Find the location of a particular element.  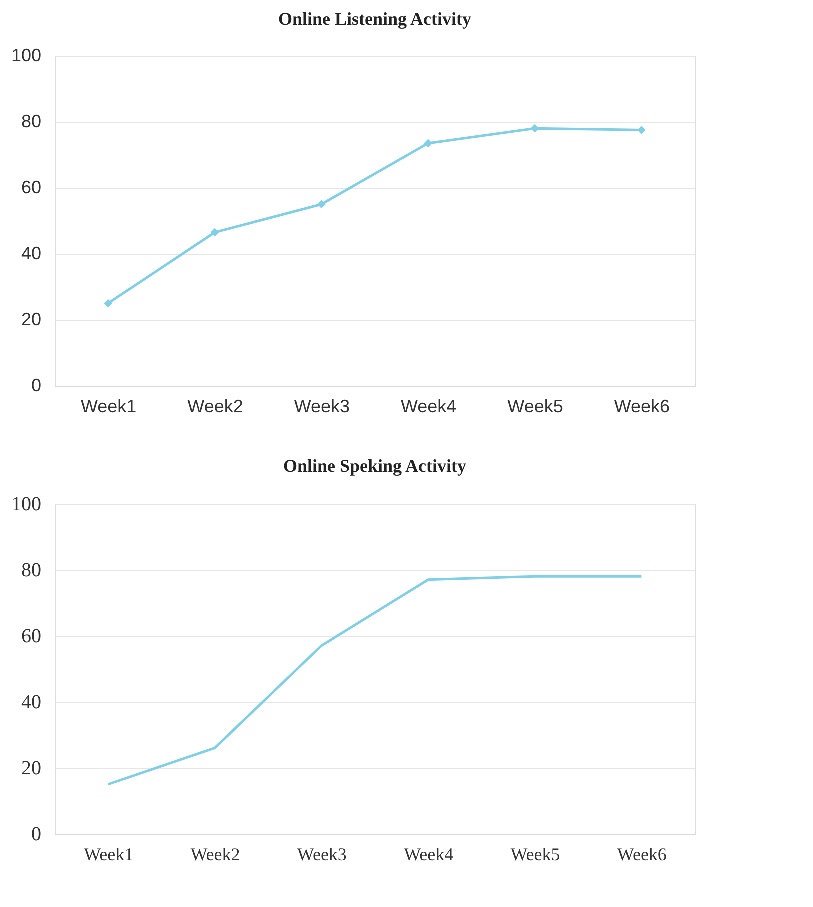

chart-title: Online Listening Activity is located at coordinates (375, 19).